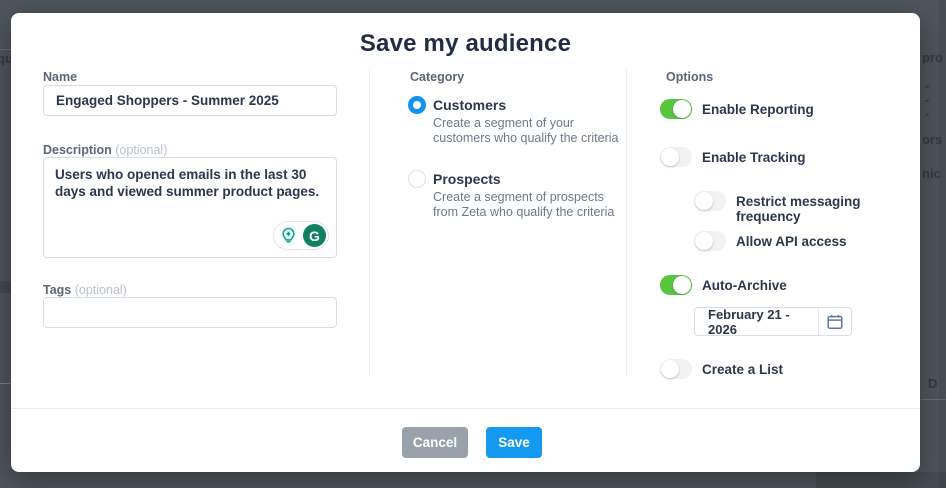 This screenshot has width=946, height=488. Describe the element at coordinates (514, 442) in the screenshot. I see `save-button: Save` at that location.